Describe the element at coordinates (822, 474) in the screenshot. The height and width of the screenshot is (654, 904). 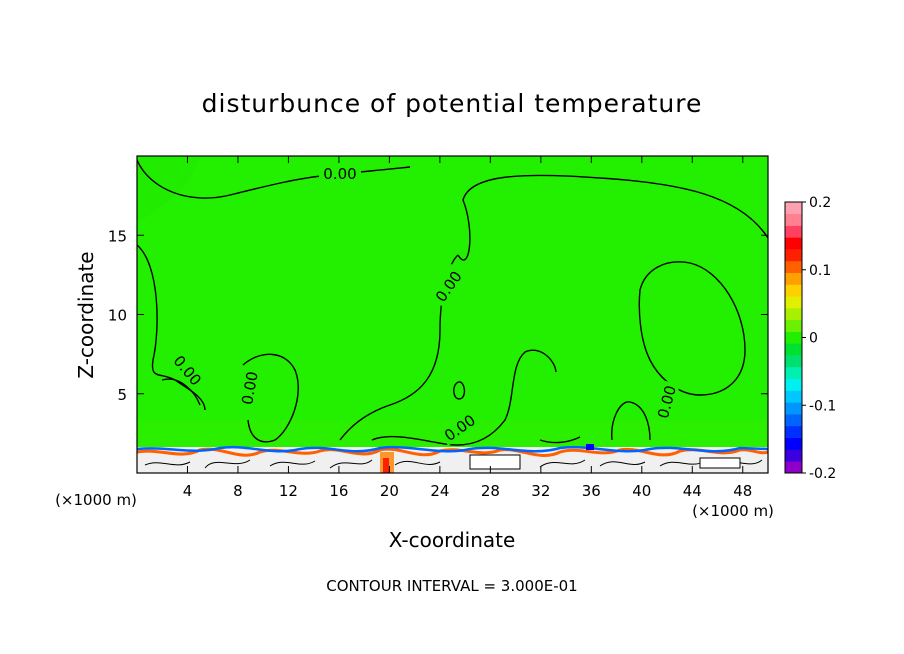
I see `colorbar-tick-label: -0.2` at that location.